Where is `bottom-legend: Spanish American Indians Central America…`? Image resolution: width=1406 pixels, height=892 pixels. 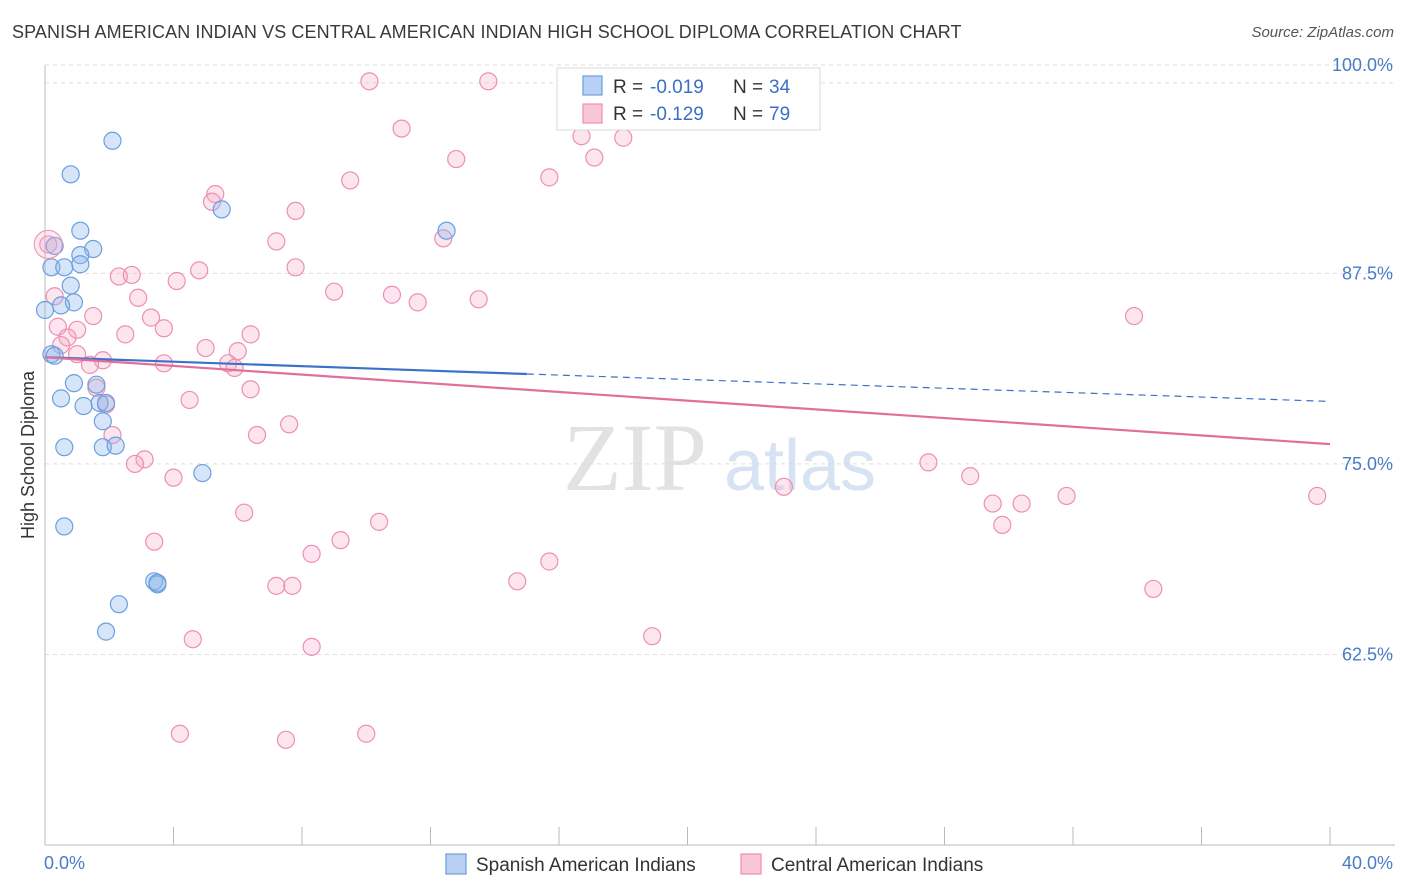
bottom-legend: Spanish American Indians Central America… is located at coordinates (714, 864).